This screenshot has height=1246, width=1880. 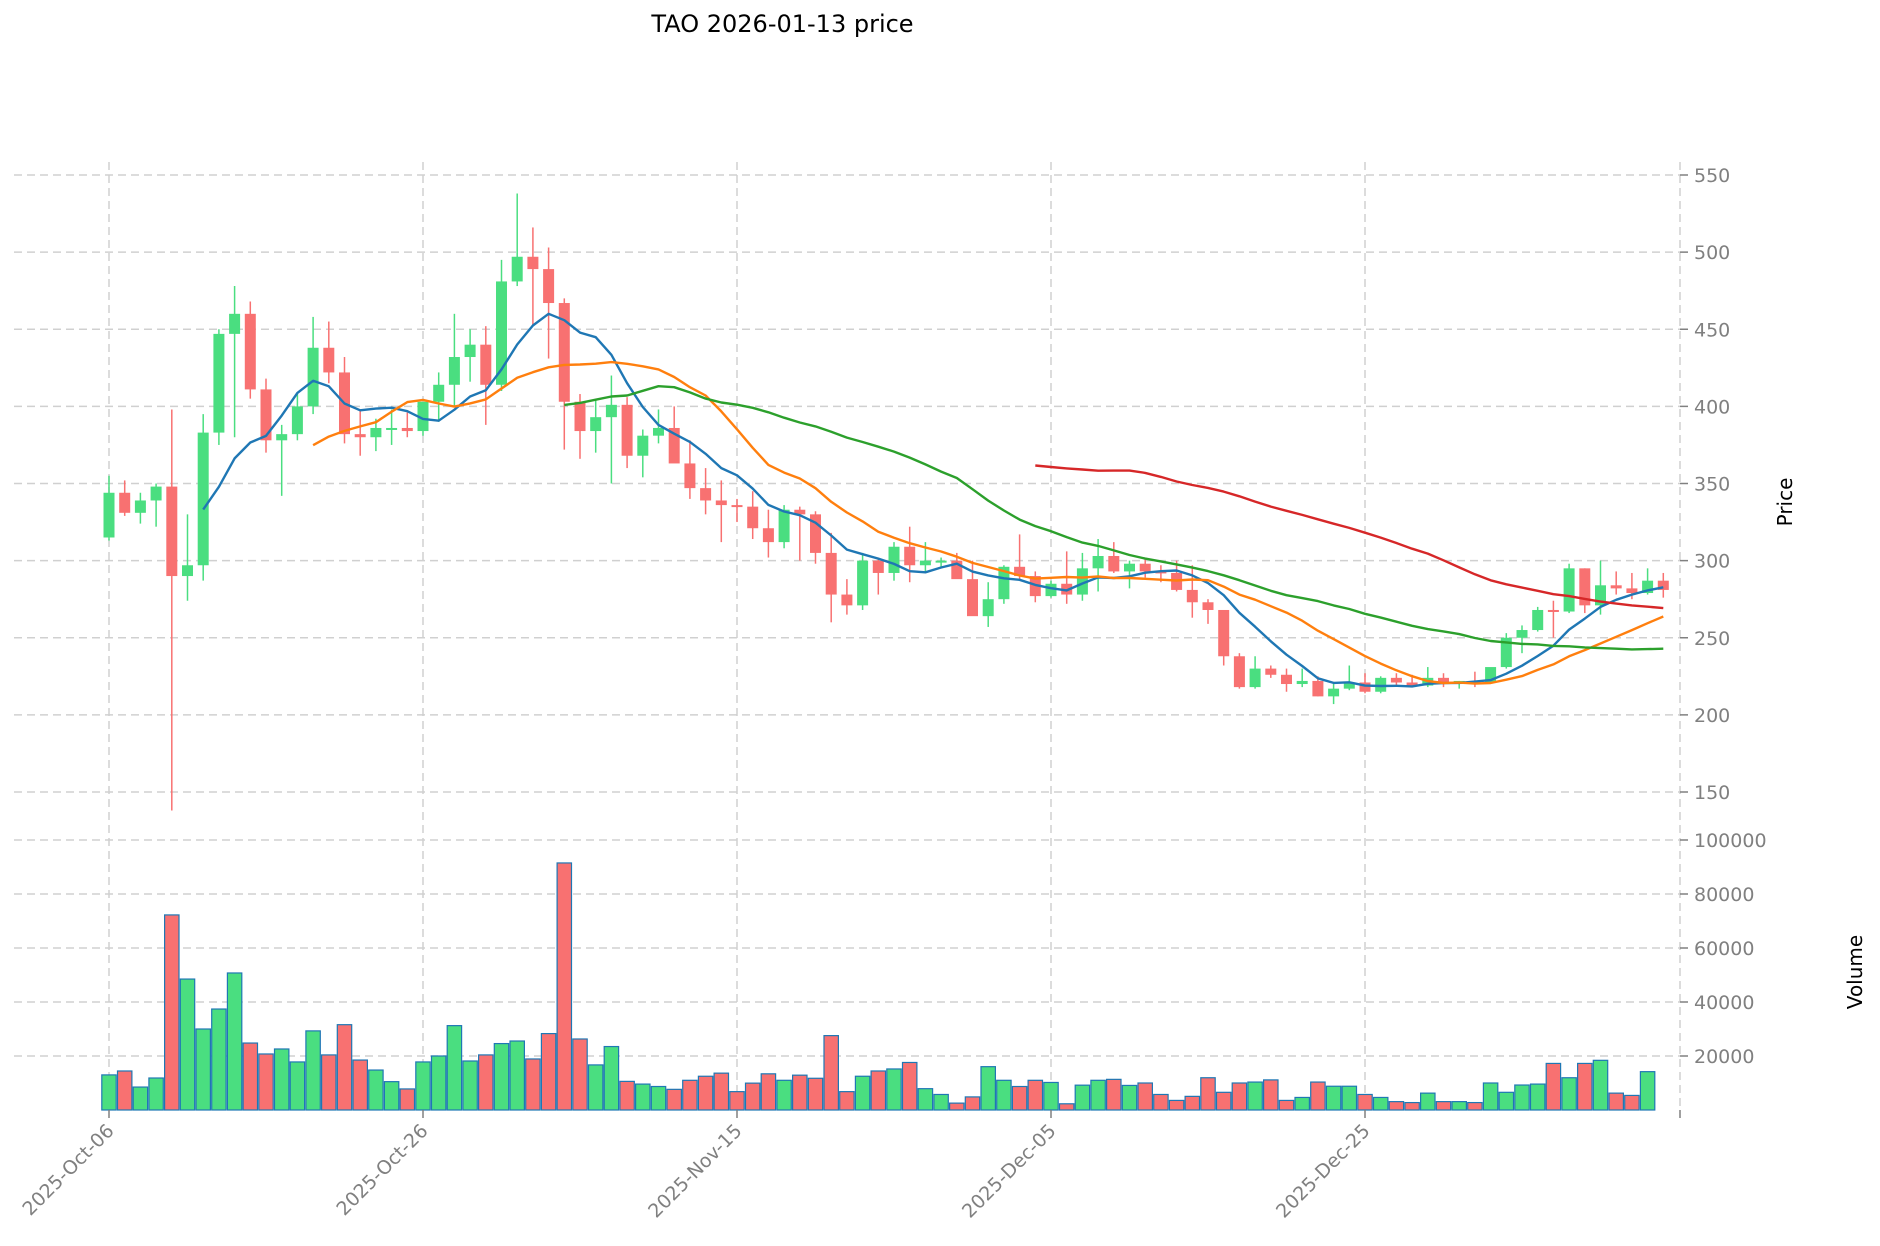 What do you see at coordinates (695, 1171) in the screenshot?
I see `date-tick-label: 2025-Nov-15` at bounding box center [695, 1171].